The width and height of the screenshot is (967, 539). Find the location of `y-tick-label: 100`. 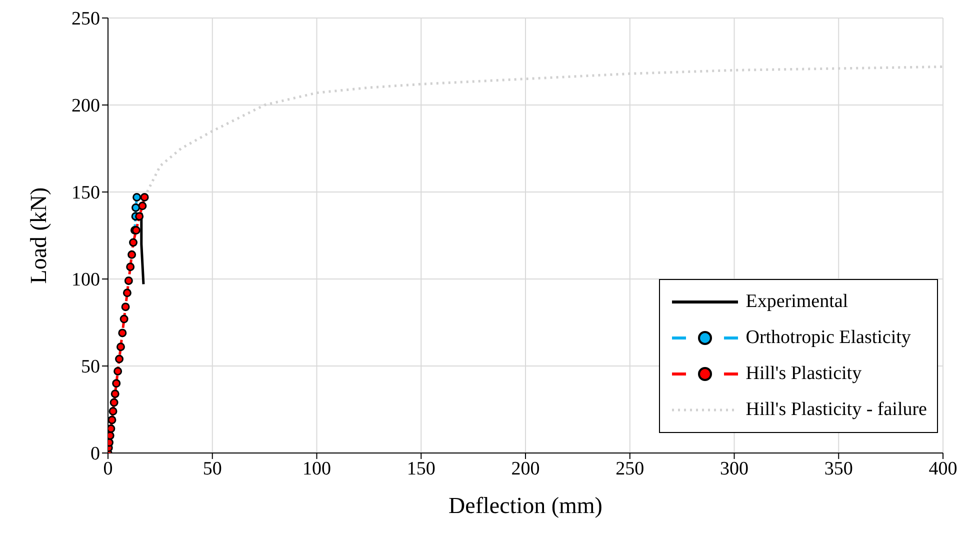

y-tick-label: 100 is located at coordinates (86, 280).